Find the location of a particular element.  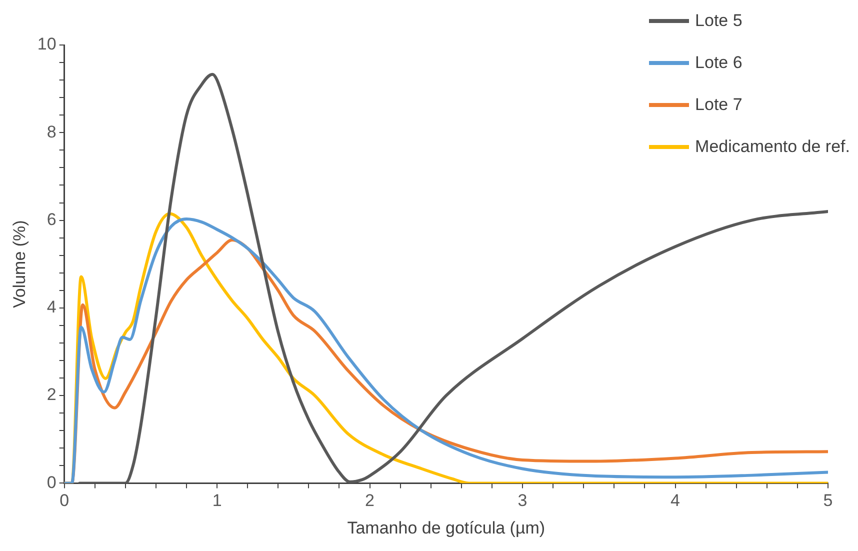

y-tick-label: 10 is located at coordinates (46, 44).